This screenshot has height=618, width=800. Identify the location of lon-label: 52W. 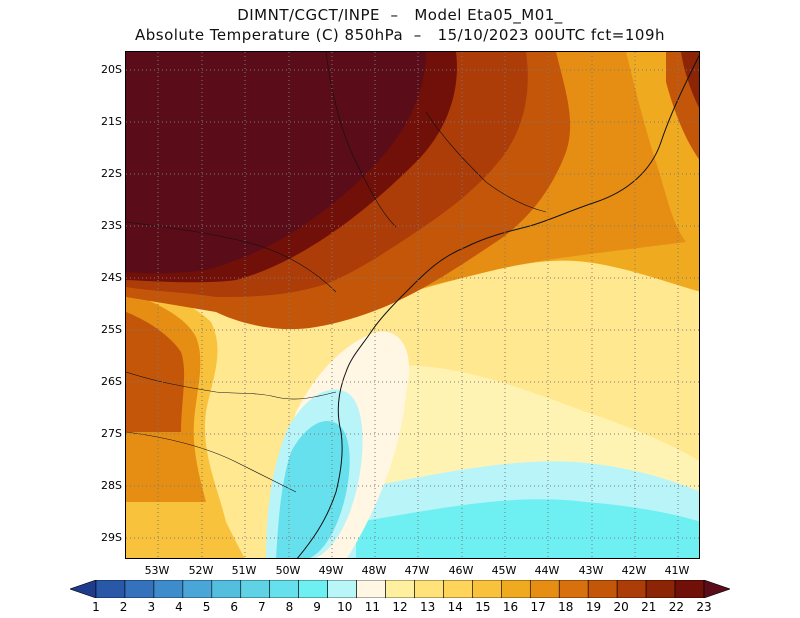
(201, 570).